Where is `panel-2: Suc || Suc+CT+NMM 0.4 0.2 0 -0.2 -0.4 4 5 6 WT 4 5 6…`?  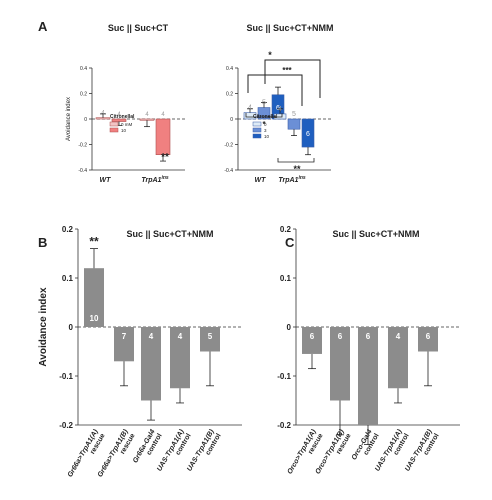 panel-2: Suc || Suc+CT+NMM 0.4 0.2 0 -0.2 -0.4 4 5 6 WT 4 5 6… is located at coordinates (278, 103).